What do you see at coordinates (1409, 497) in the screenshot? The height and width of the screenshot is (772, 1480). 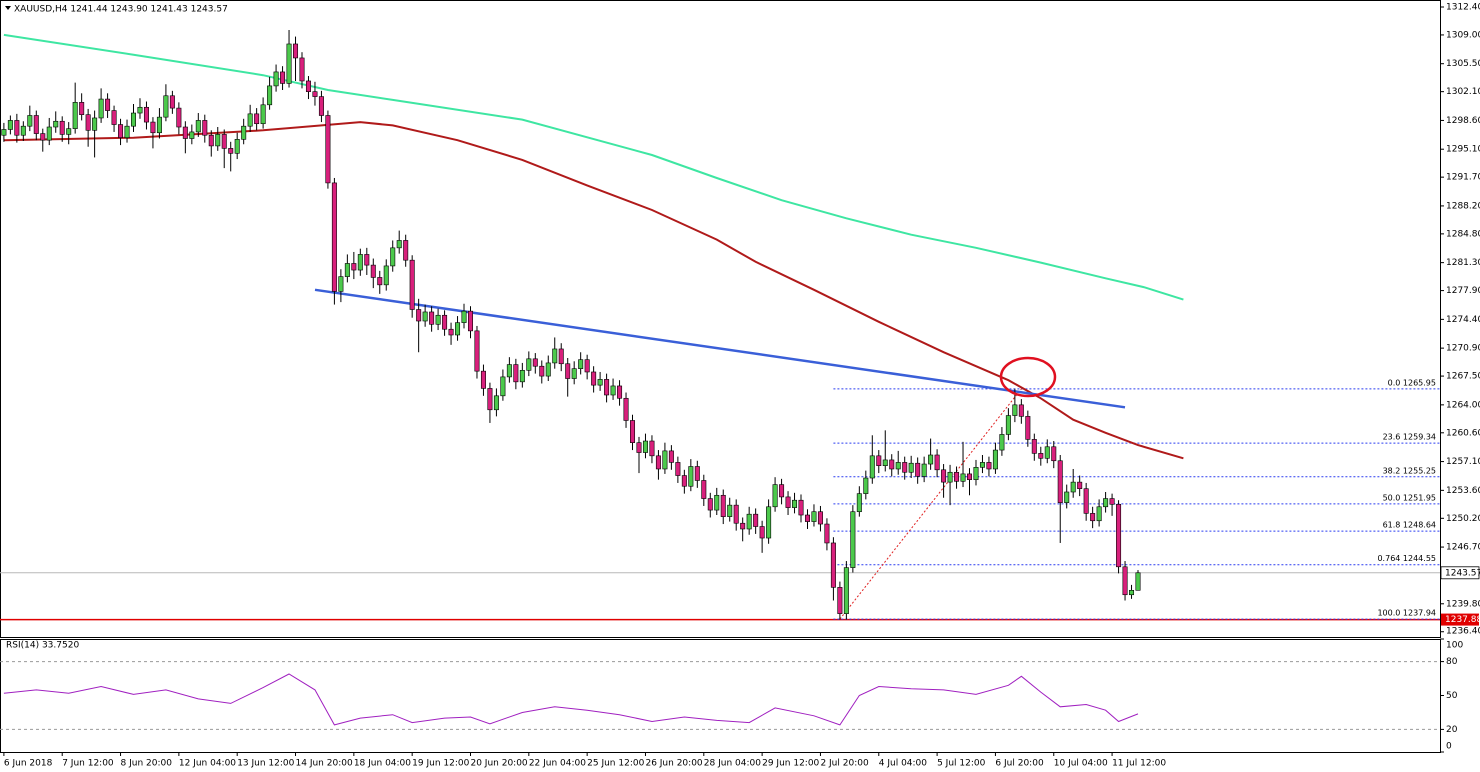 I see `fib-label: 50.0 1251.95` at bounding box center [1409, 497].